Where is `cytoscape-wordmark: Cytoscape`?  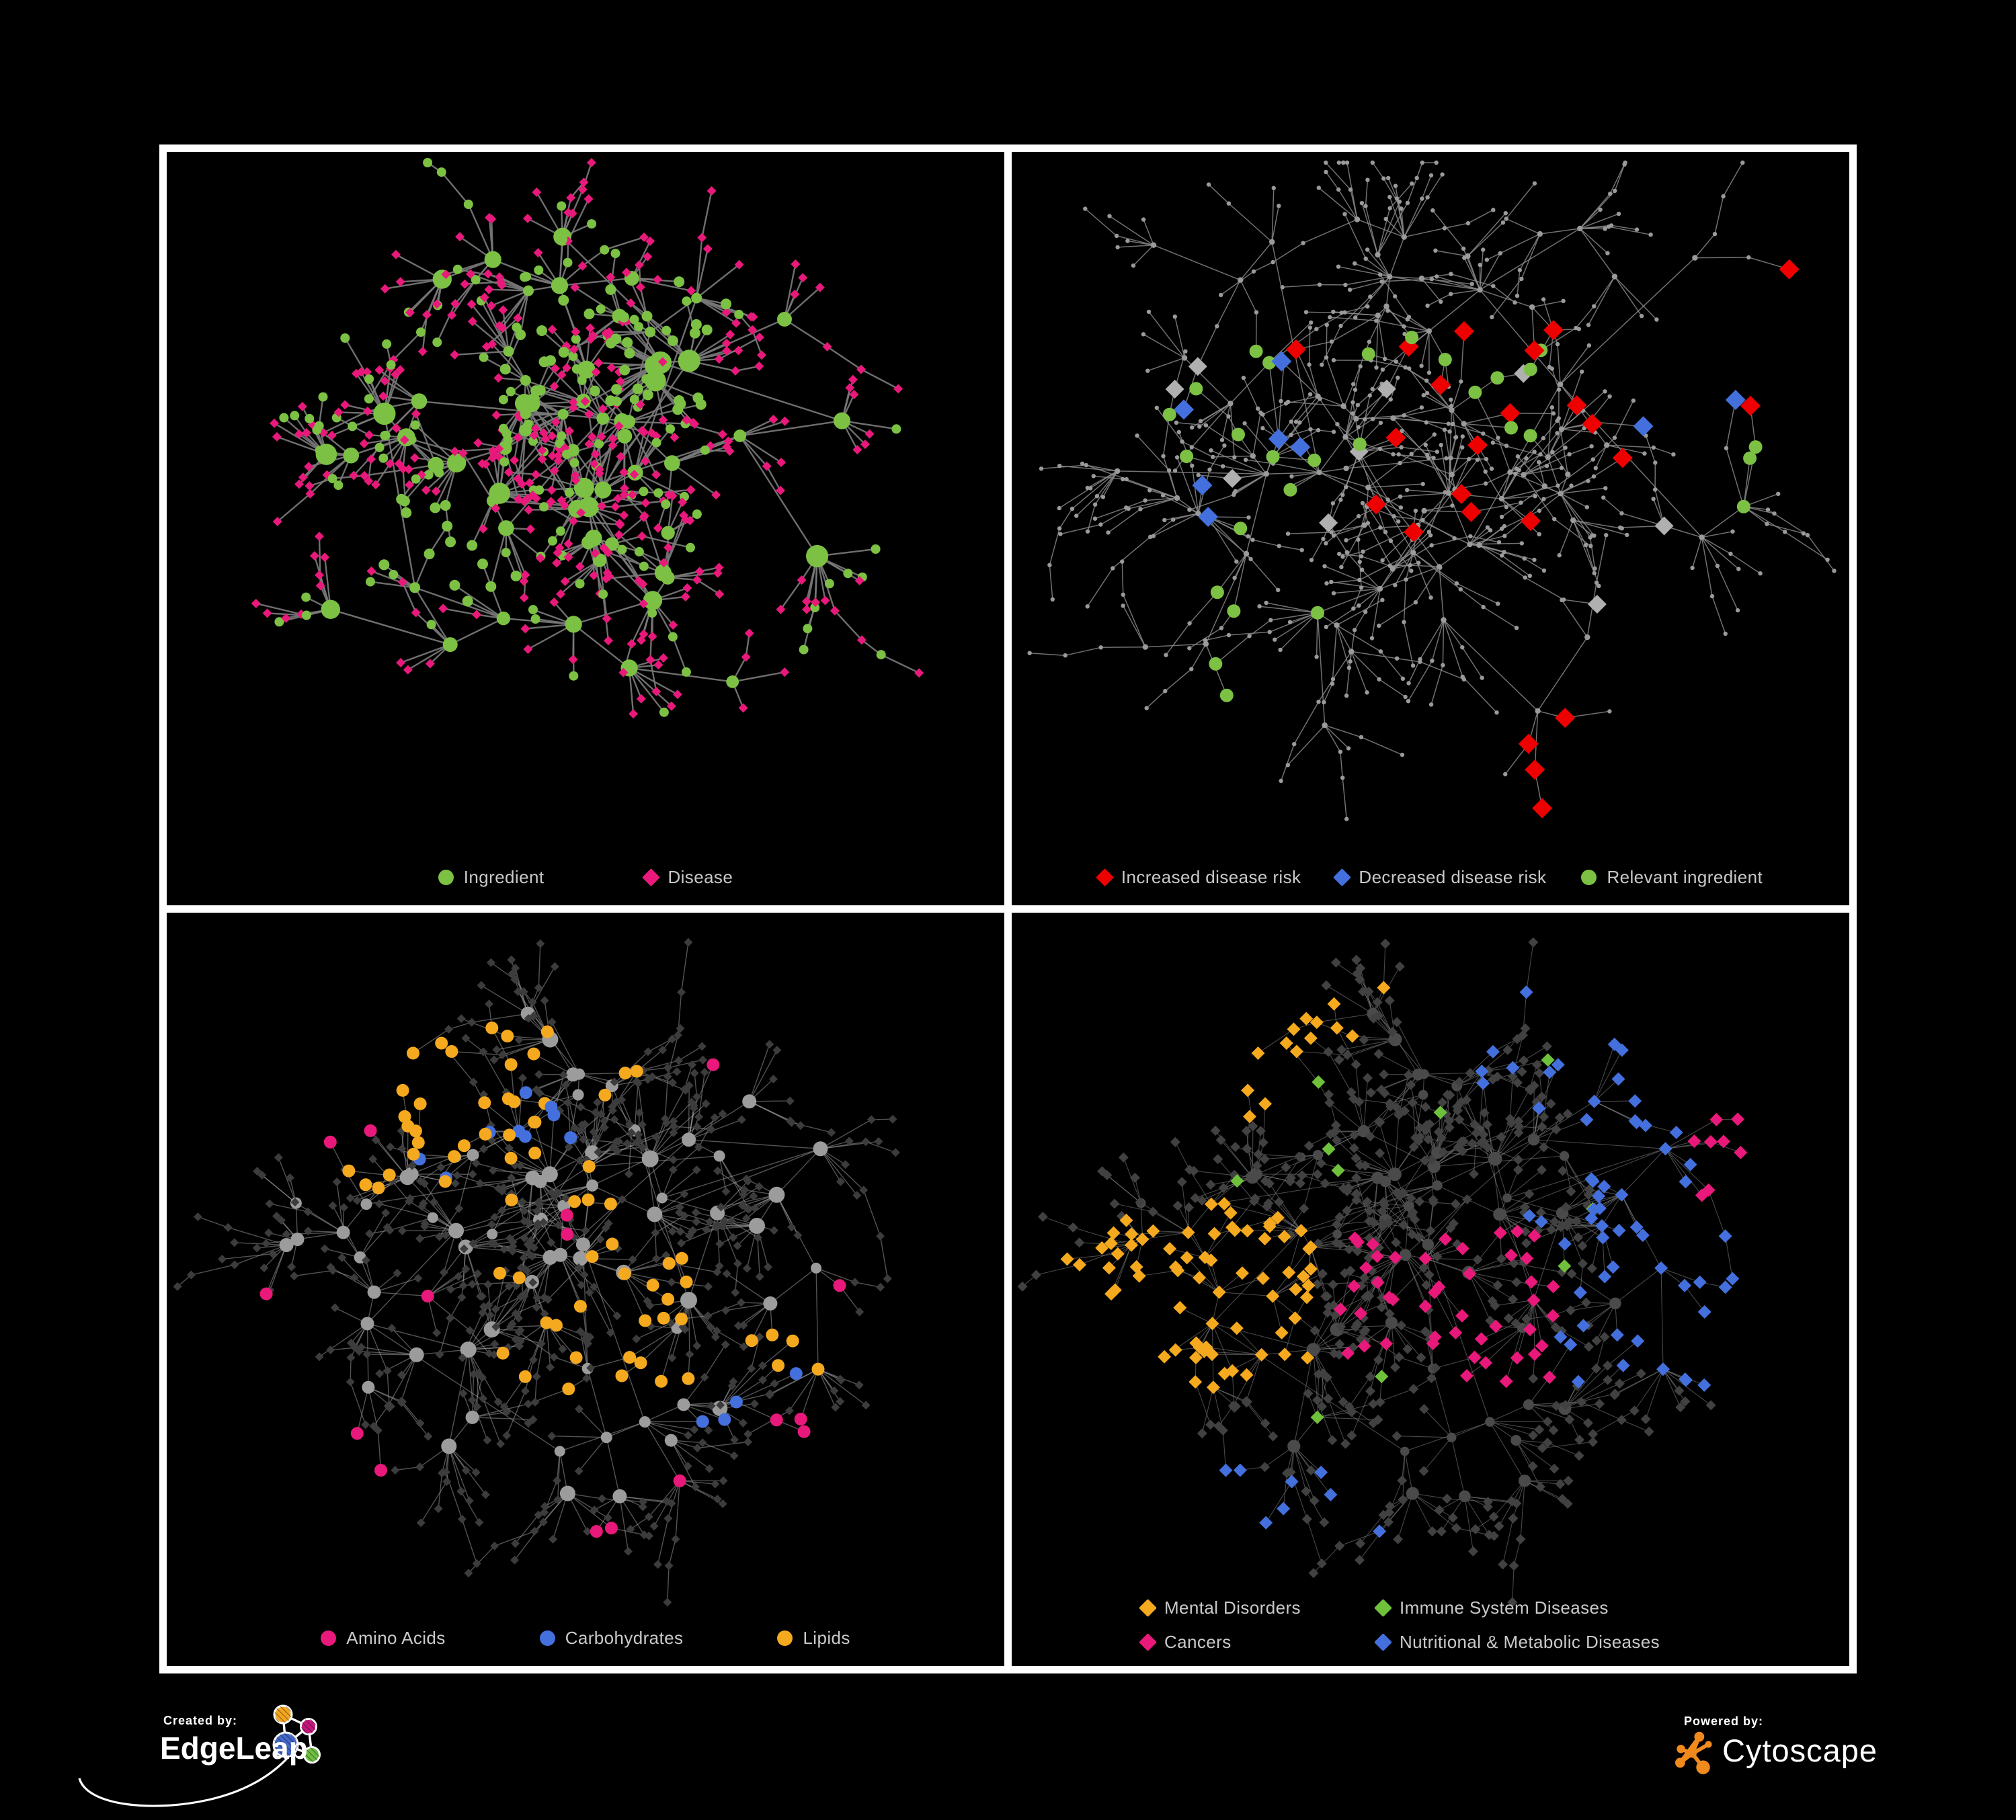
cytoscape-wordmark: Cytoscape is located at coordinates (1800, 1751).